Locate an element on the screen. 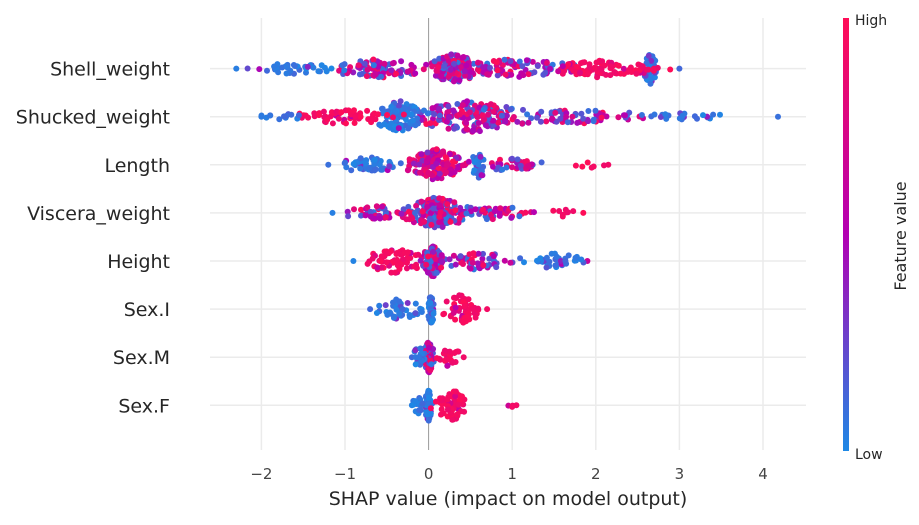 This screenshot has width=919, height=525. feature-label: Sex.M is located at coordinates (141, 358).